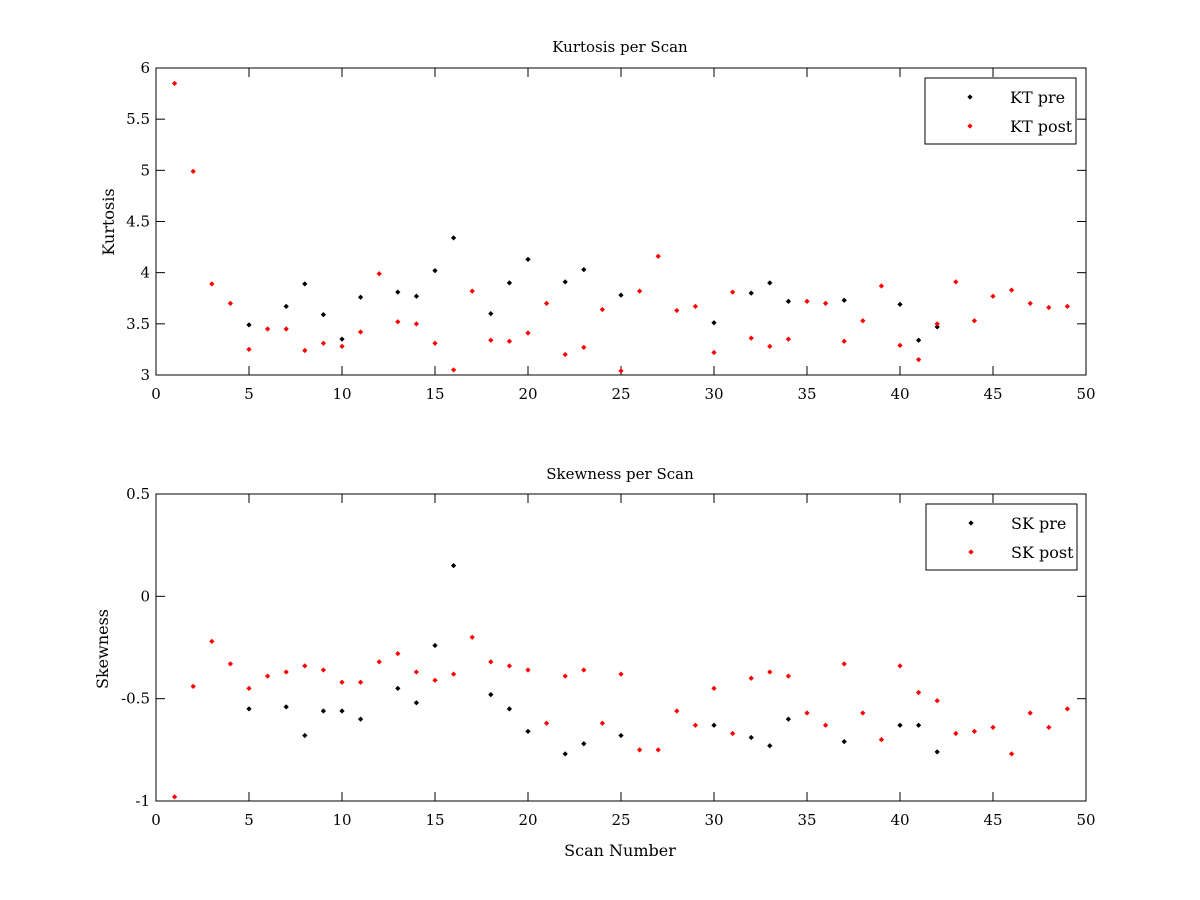 This screenshot has height=900, width=1200. Describe the element at coordinates (145, 596) in the screenshot. I see `y-tick-label: 0` at that location.